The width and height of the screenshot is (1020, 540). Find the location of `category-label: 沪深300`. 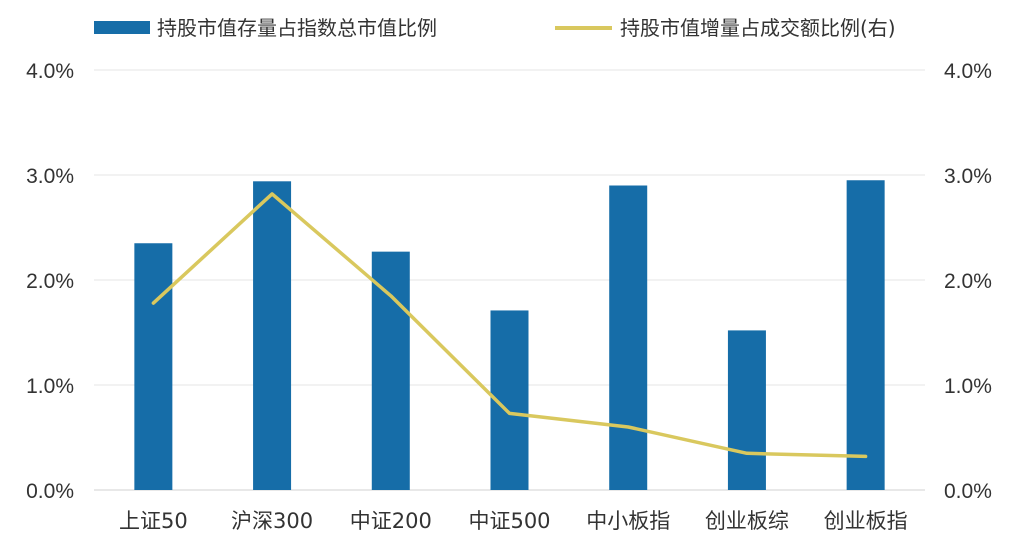

category-label: 沪深300 is located at coordinates (272, 521).